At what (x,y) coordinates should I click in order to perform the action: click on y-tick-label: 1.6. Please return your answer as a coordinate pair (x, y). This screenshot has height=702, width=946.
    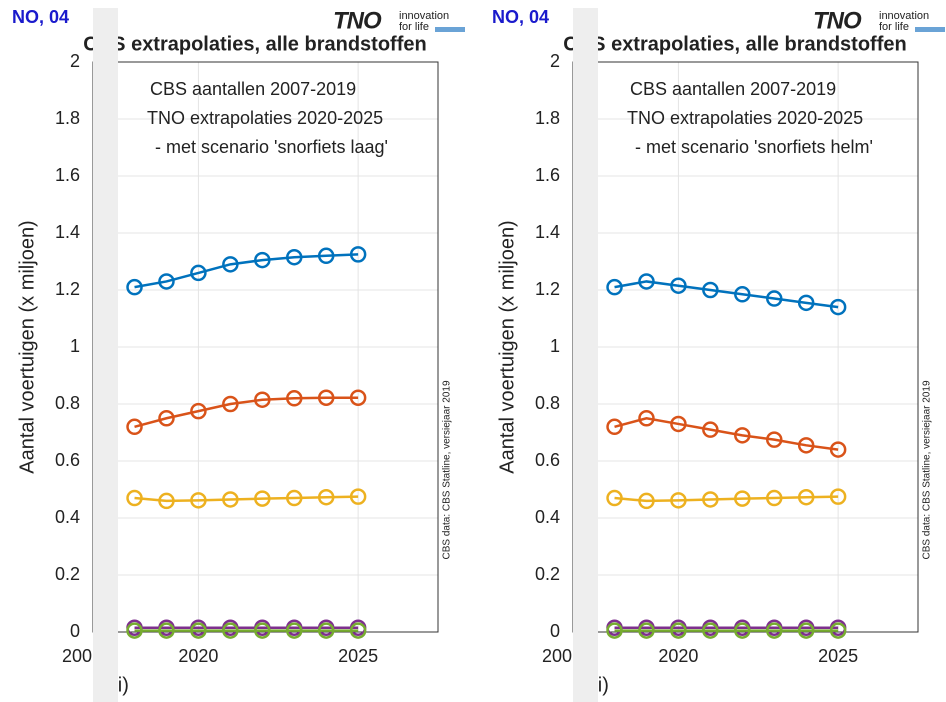
    Looking at the image, I should click on (67, 175).